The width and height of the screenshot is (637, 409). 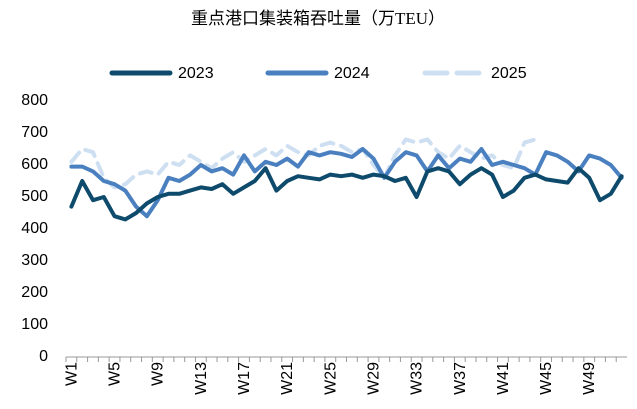 What do you see at coordinates (34, 228) in the screenshot?
I see `y-tick-label: 400` at bounding box center [34, 228].